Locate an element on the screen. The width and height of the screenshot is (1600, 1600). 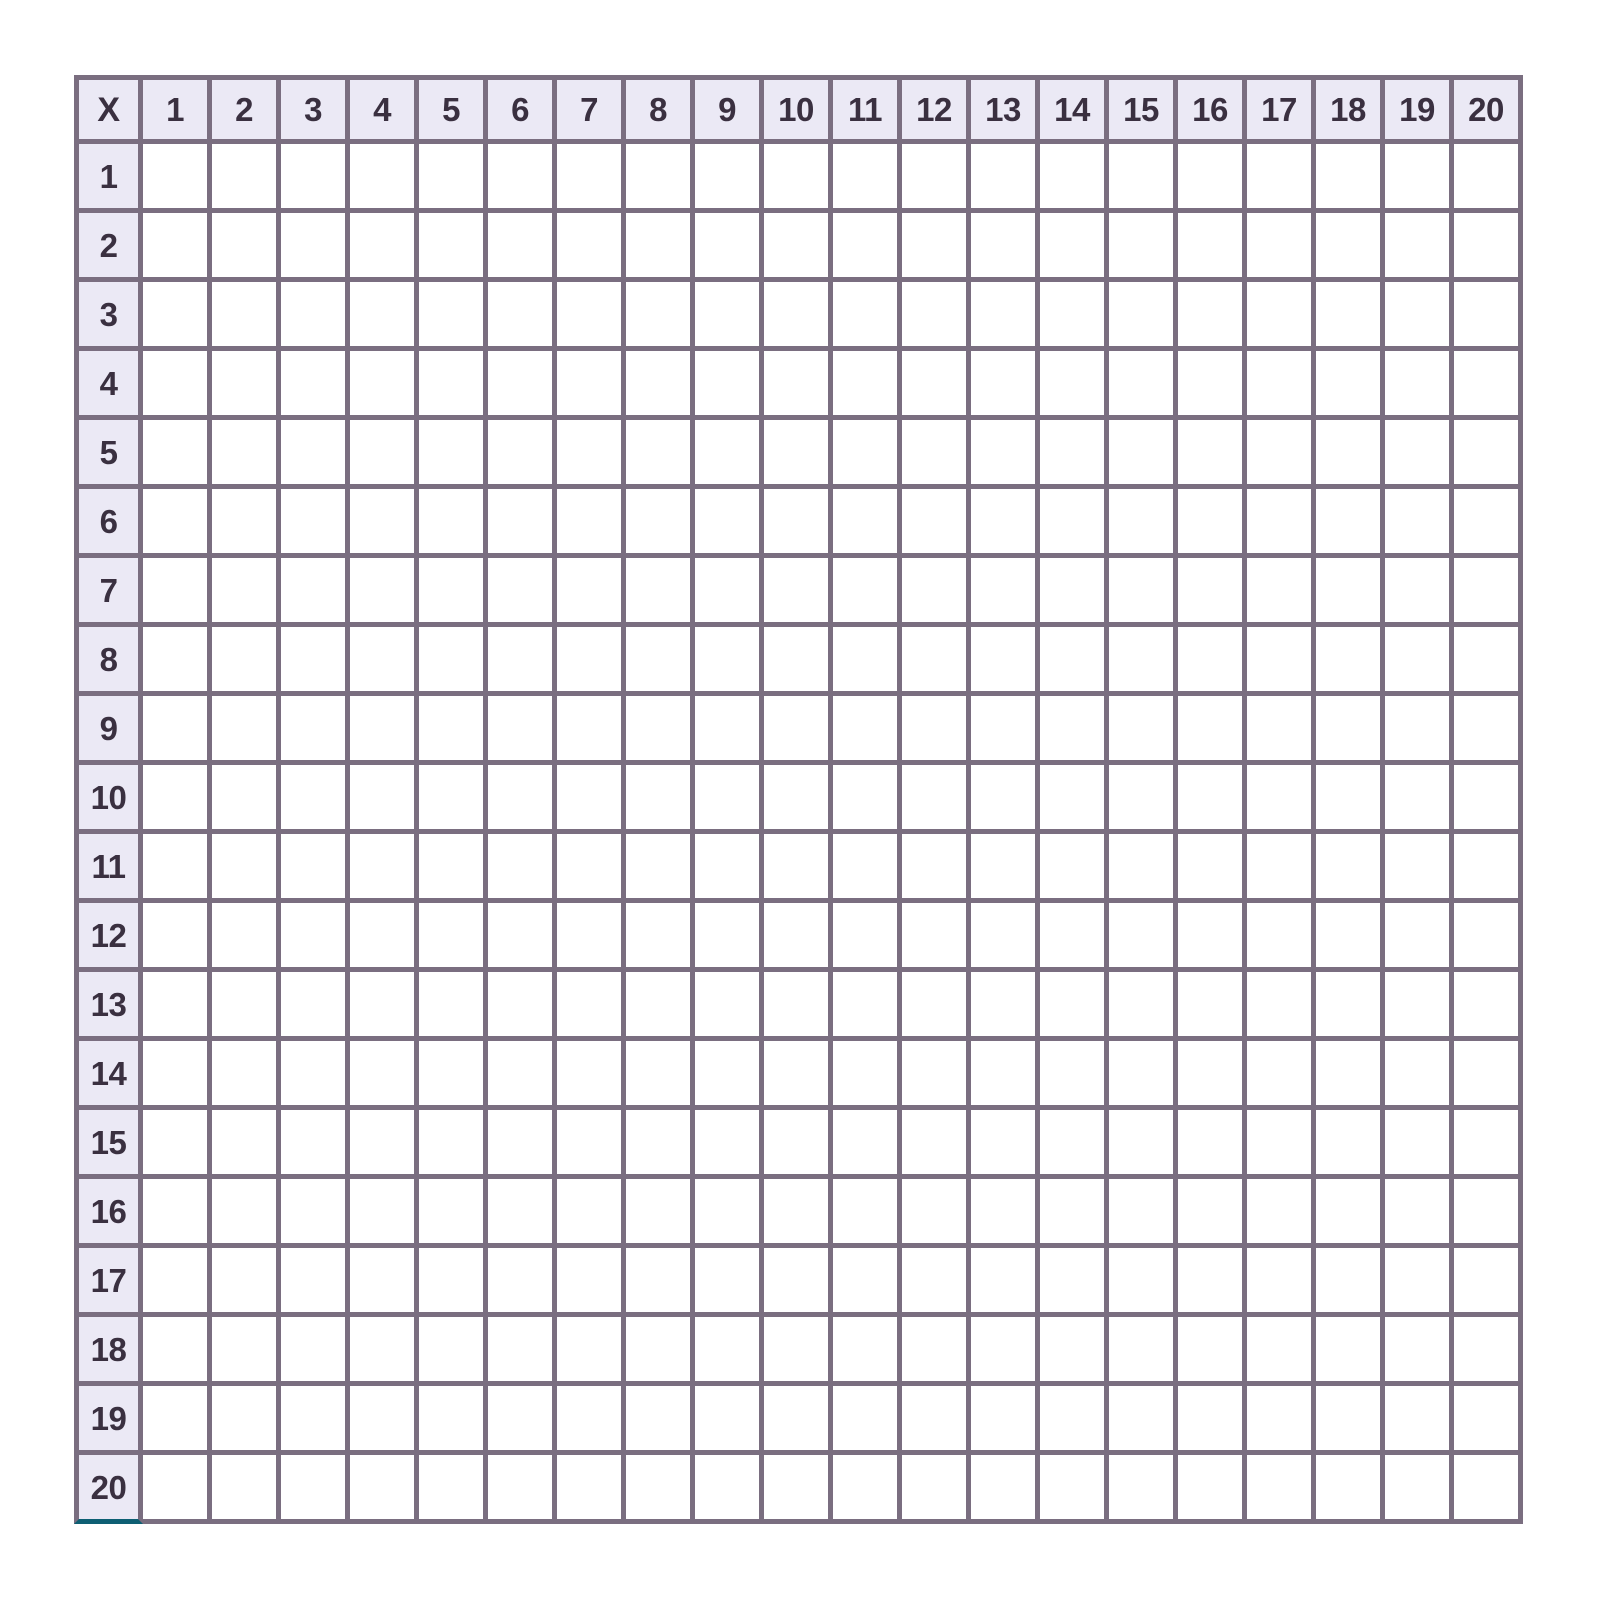
cell-r19-c15 is located at coordinates (1143, 1420).